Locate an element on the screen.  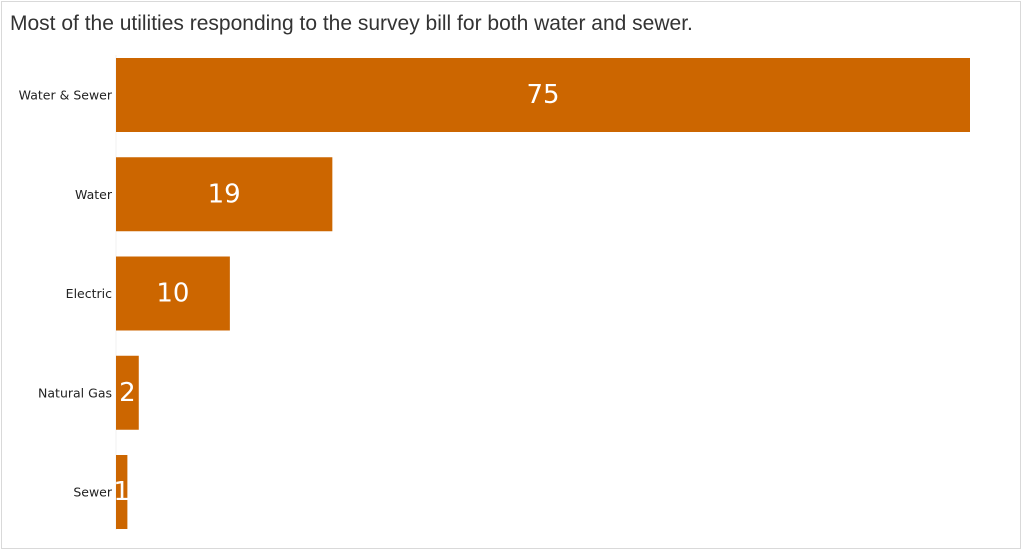
bar-water-and-sewer is located at coordinates (543, 95).